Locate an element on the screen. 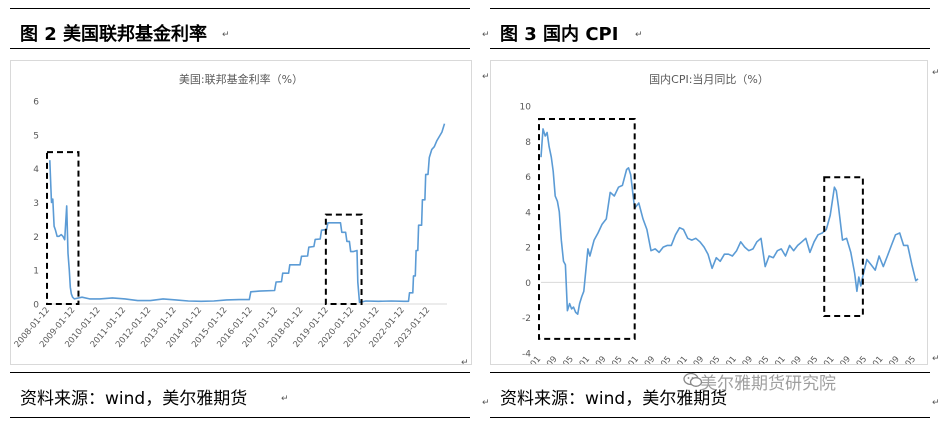 Image resolution: width=943 pixels, height=425 pixels. figure-title: 图 3 国内 CPI is located at coordinates (559, 34).